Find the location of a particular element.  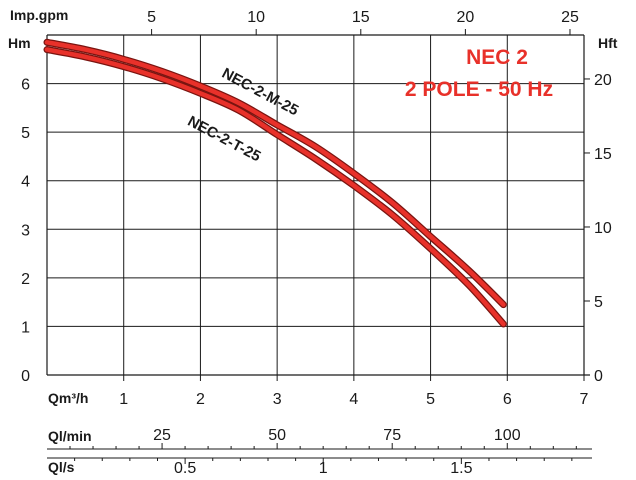

ls-tick-label: 1.5 is located at coordinates (461, 468).